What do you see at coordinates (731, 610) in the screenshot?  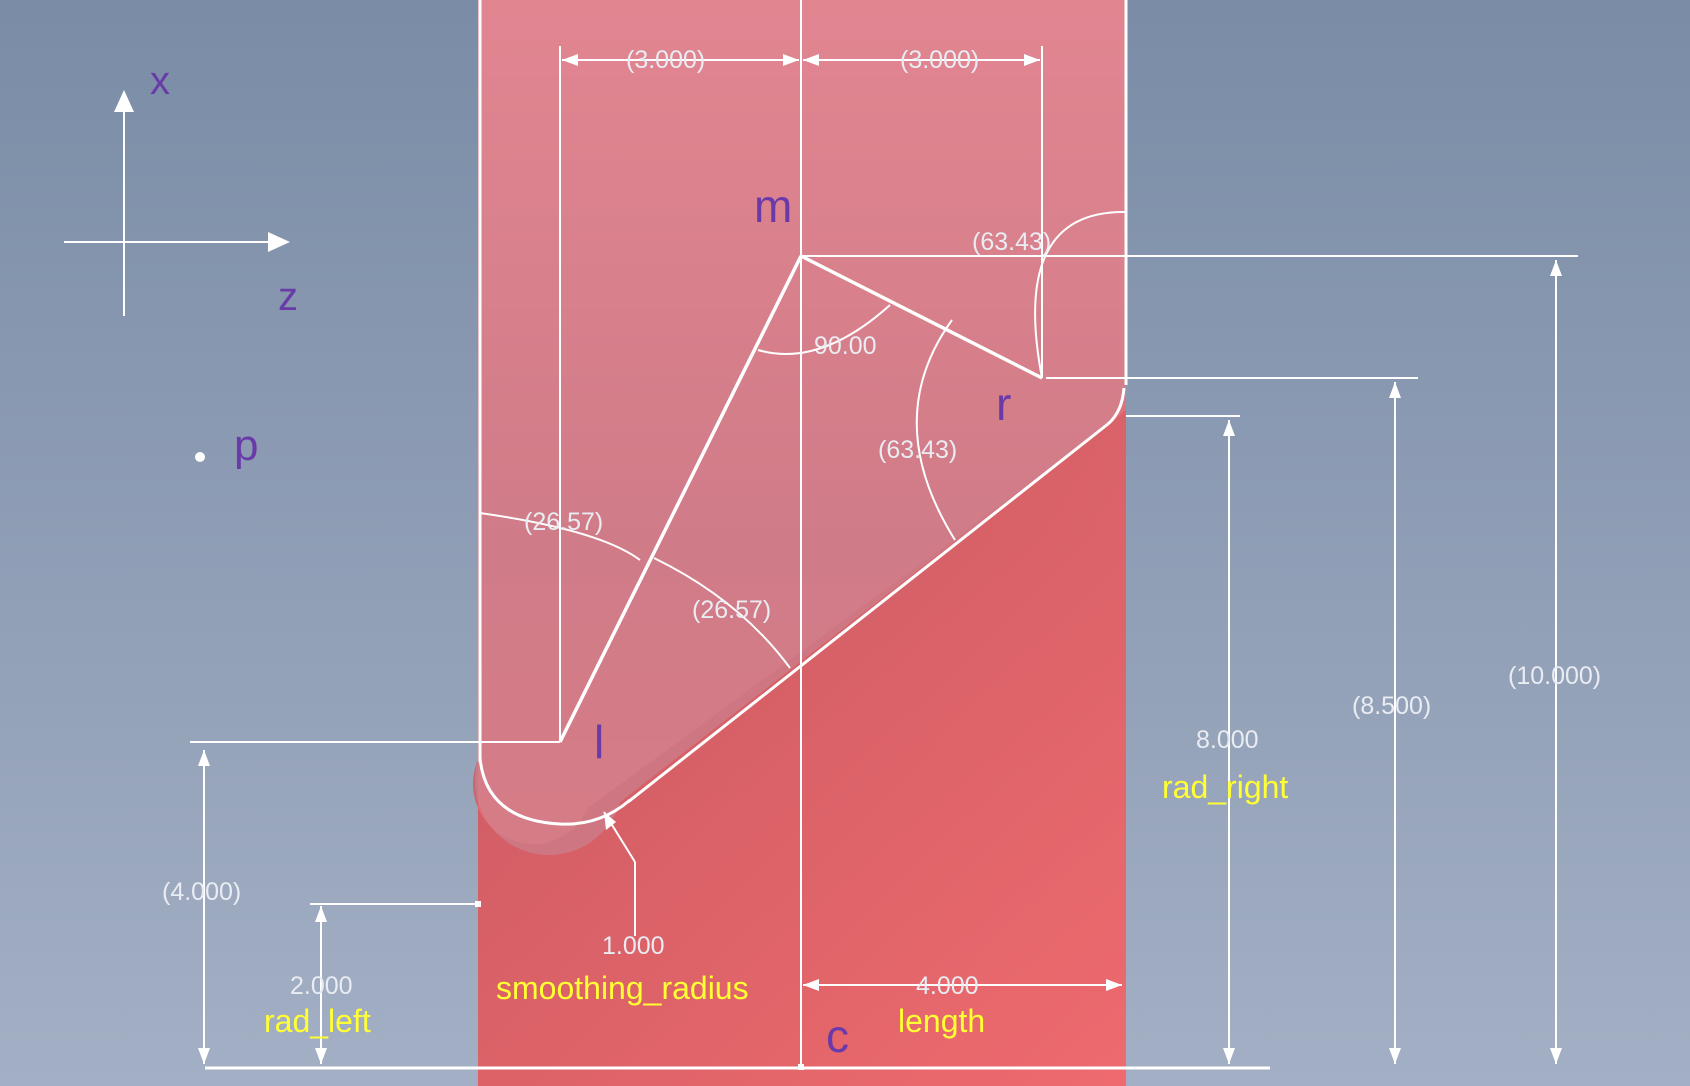 I see `dim-angle-left-lower: (26.57)` at bounding box center [731, 610].